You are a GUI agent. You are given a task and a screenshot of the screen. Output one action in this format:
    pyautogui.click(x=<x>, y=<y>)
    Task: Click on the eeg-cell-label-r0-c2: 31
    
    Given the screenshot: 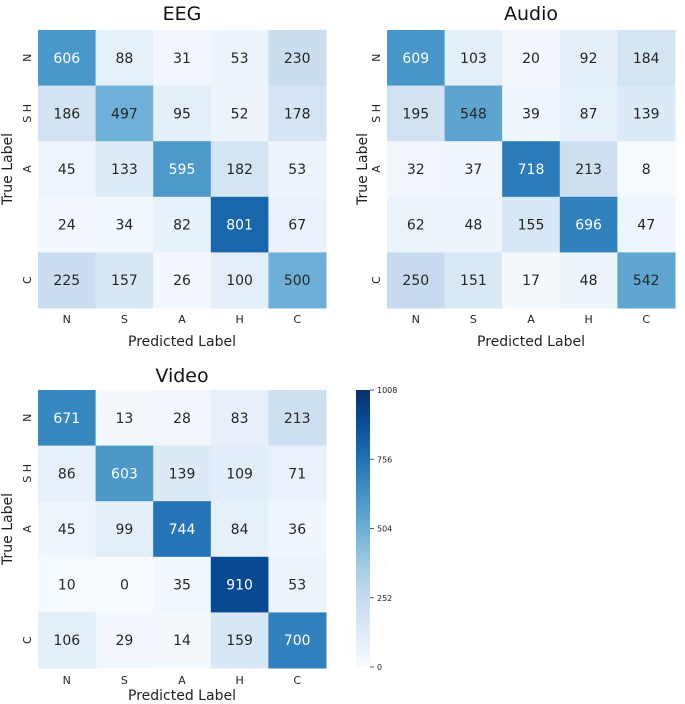 What is the action you would take?
    pyautogui.click(x=182, y=59)
    